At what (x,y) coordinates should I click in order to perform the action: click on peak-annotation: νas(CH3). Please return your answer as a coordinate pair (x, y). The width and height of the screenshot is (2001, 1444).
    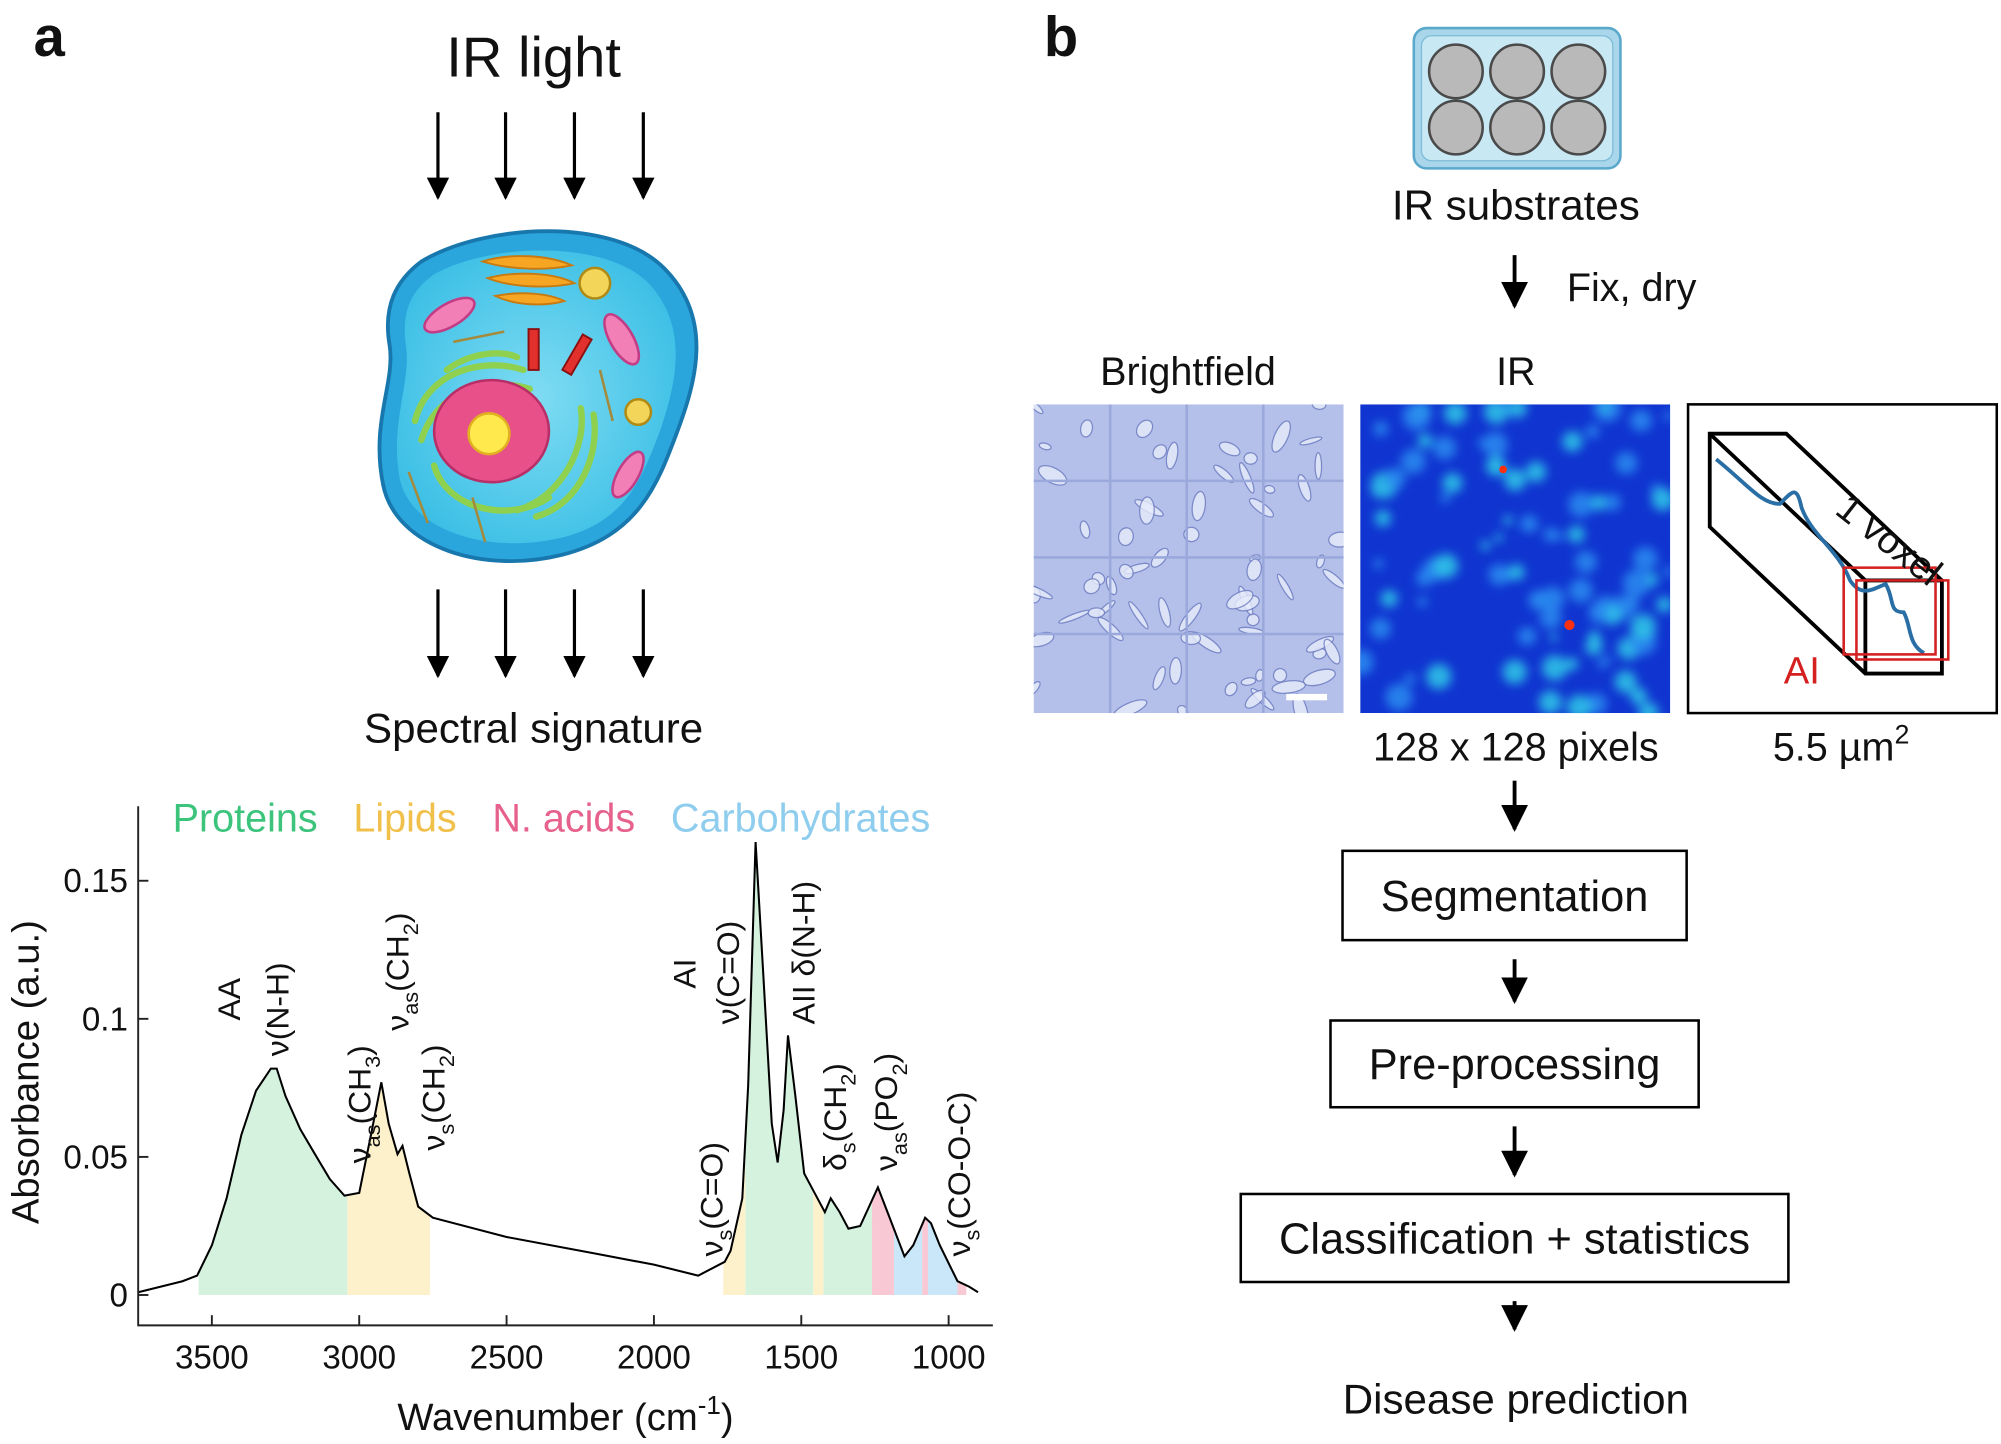
    Looking at the image, I should click on (363, 1104).